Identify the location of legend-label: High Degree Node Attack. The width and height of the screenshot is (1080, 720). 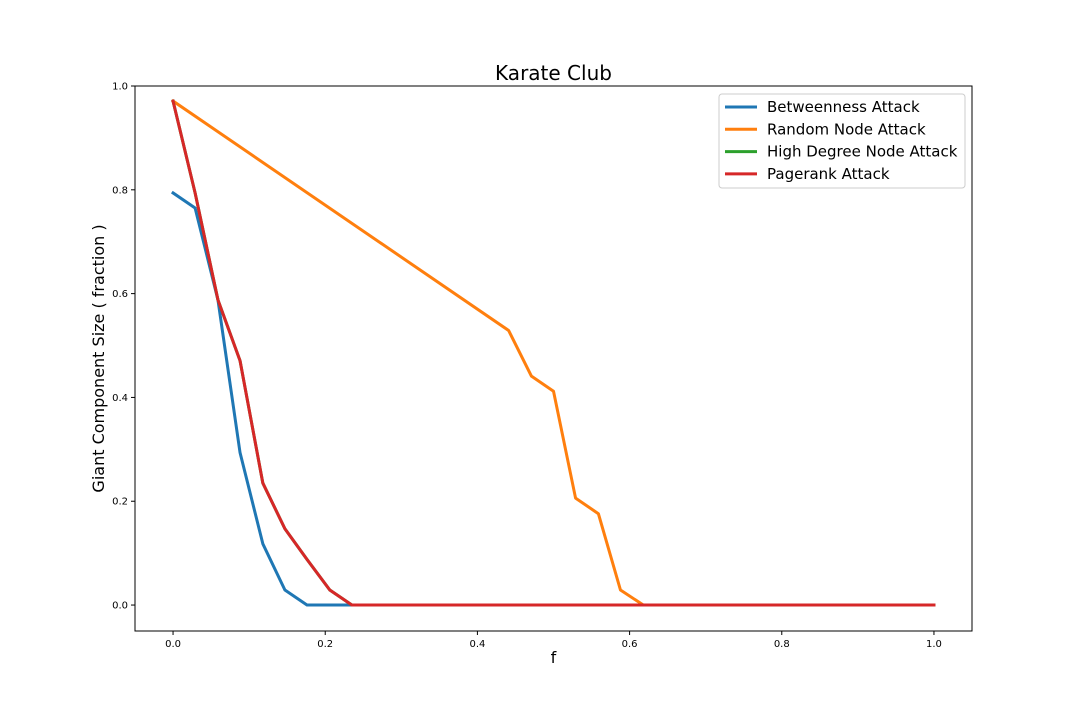
(862, 152).